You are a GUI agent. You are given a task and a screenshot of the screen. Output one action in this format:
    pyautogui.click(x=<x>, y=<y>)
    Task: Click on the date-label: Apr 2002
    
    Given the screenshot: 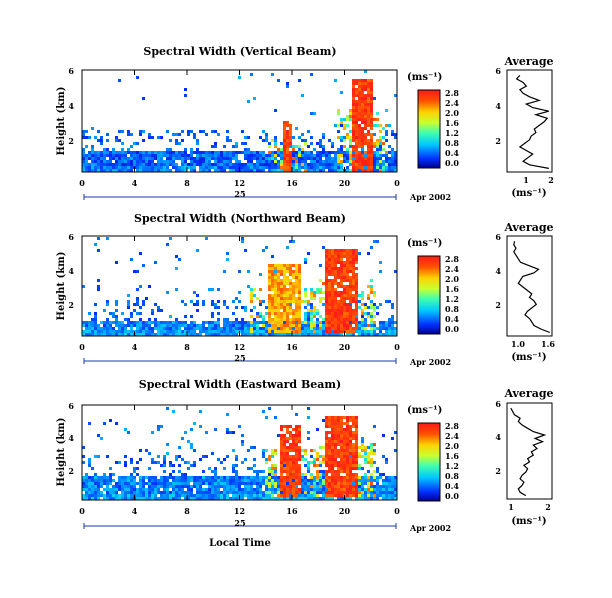 What is the action you would take?
    pyautogui.click(x=430, y=528)
    